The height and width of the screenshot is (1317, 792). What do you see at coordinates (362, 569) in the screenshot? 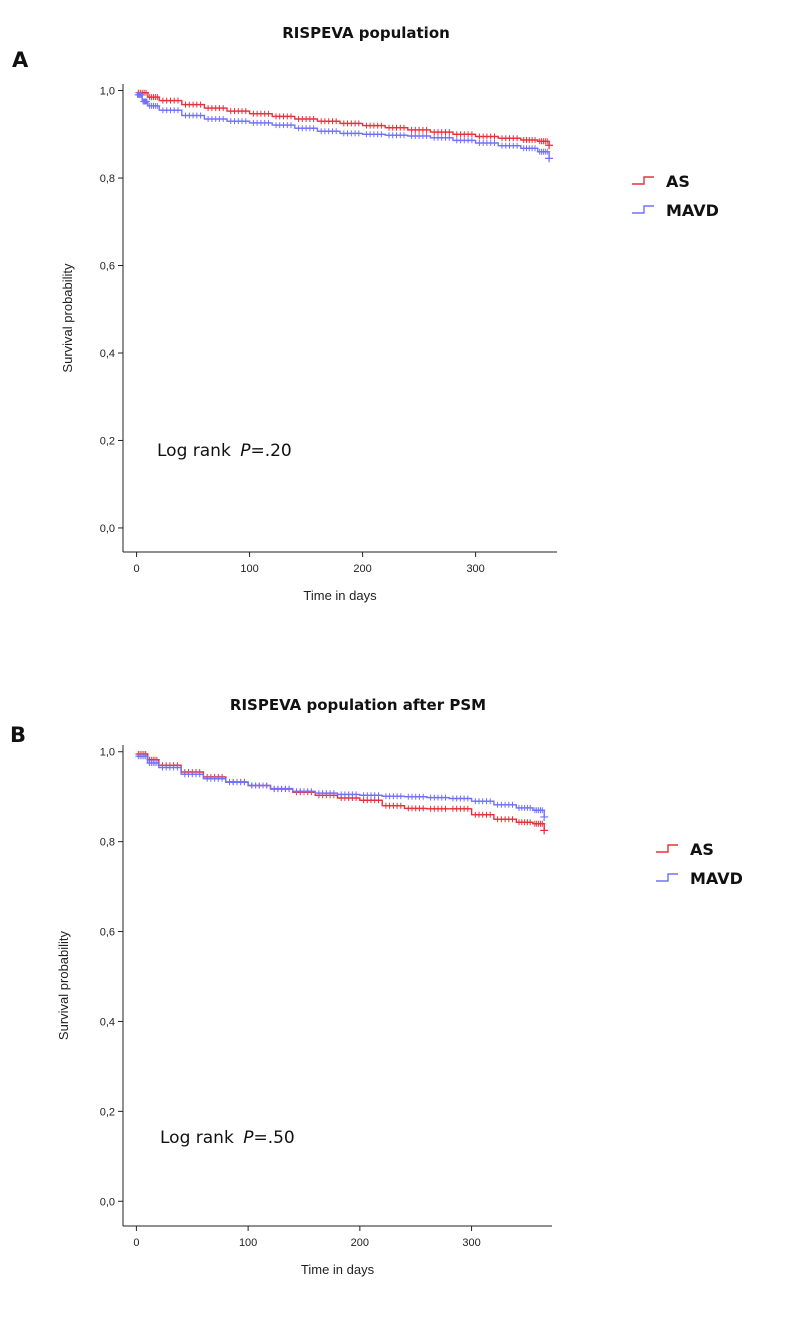
I see `x-tick-label: 200` at bounding box center [362, 569].